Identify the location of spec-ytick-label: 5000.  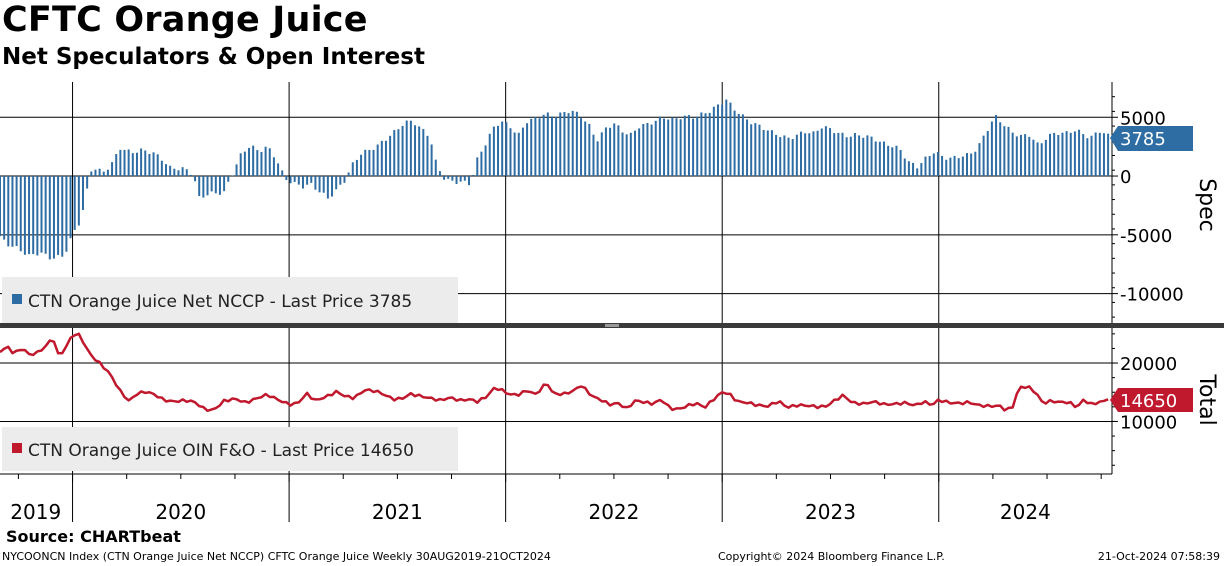
(1143, 118).